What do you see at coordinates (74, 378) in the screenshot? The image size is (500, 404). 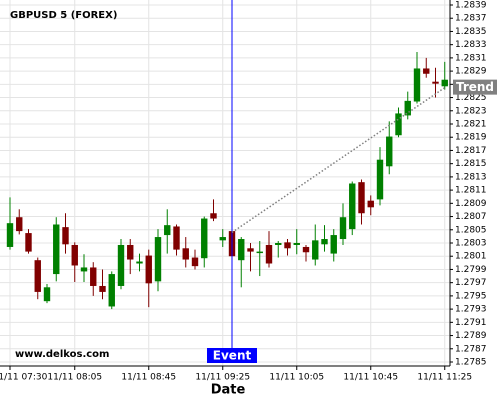 I see `x-tick-label: 11/11 08:05` at bounding box center [74, 378].